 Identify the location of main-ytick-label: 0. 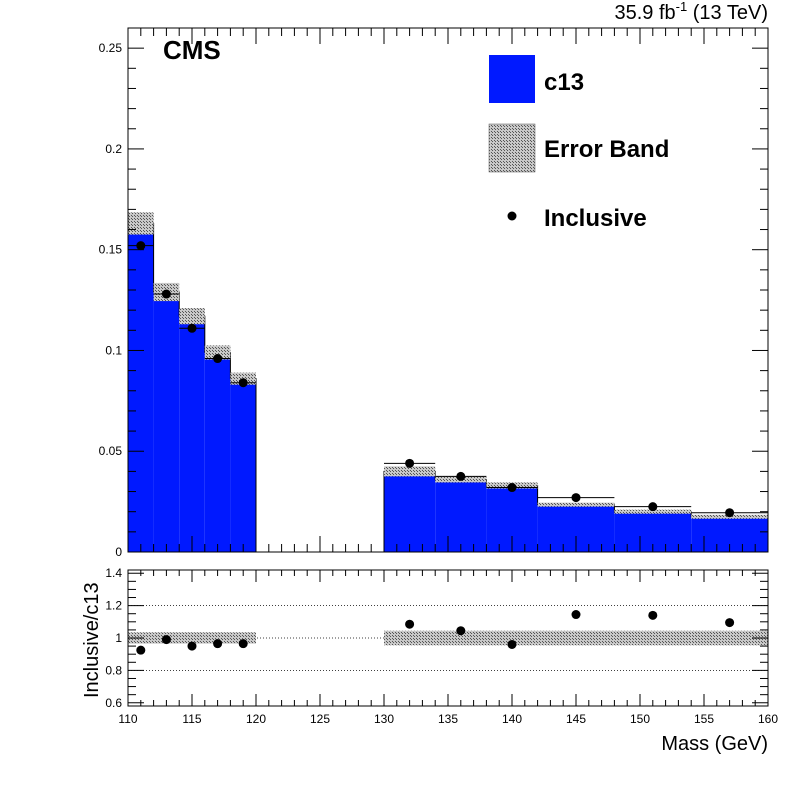
(118, 552).